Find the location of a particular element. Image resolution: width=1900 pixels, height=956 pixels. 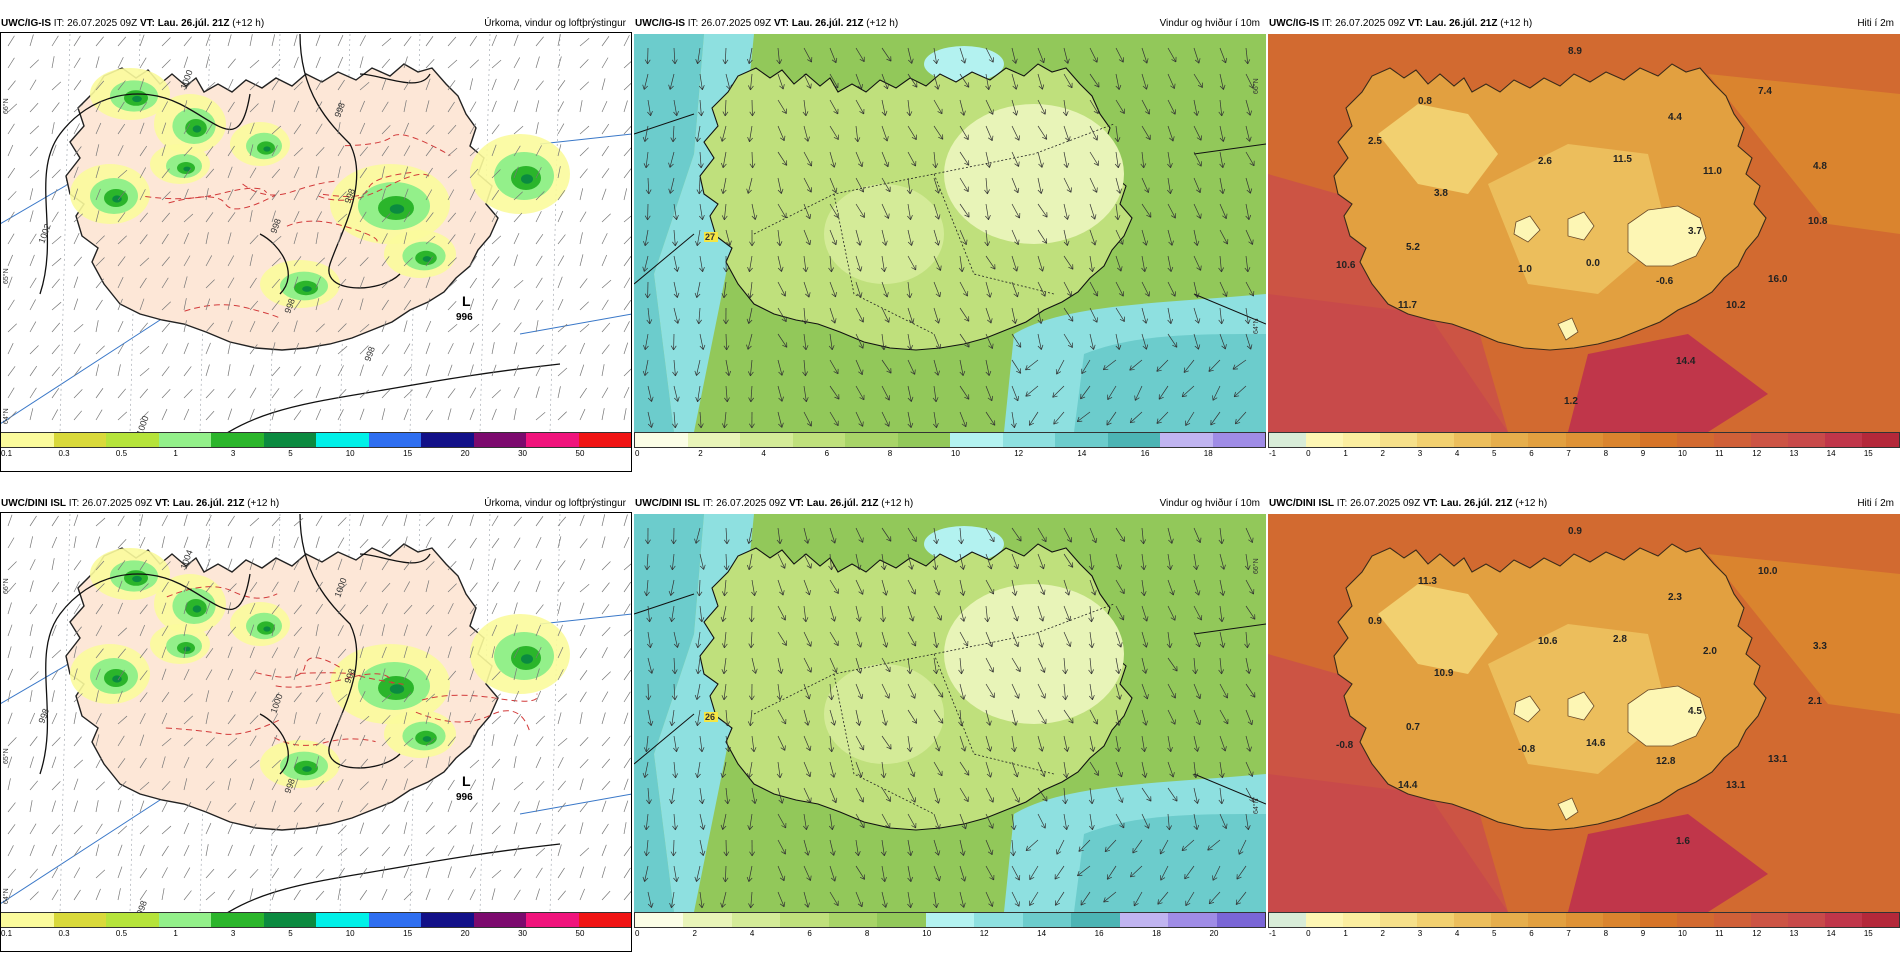

temp-label: 10.0 is located at coordinates (1768, 571).